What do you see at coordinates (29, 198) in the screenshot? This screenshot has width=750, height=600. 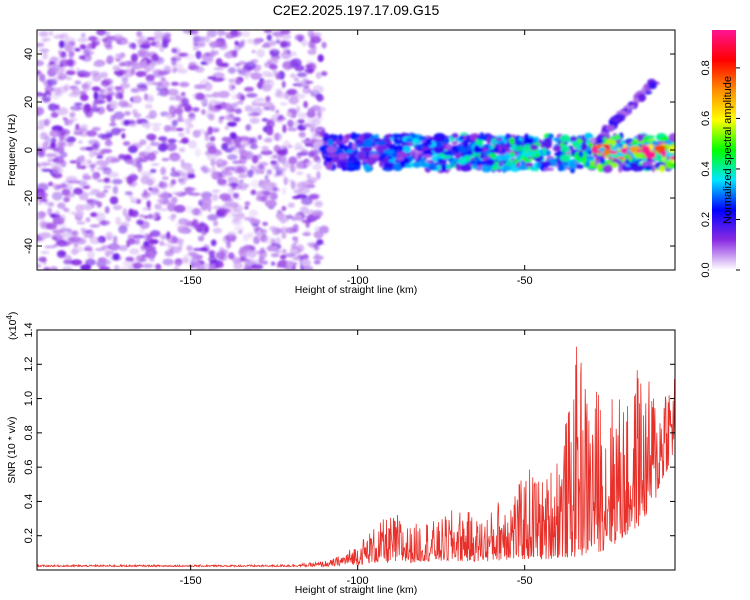 I see `y-tick-label: -20` at bounding box center [29, 198].